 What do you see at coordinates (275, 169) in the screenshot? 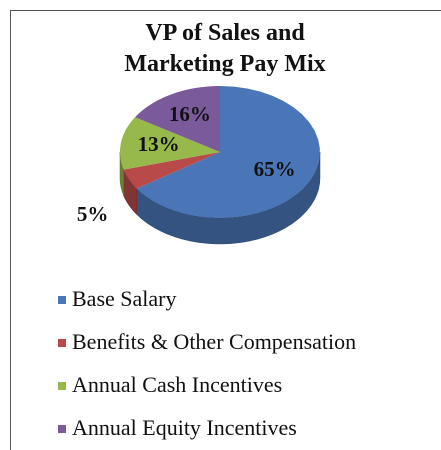
I see `data-label: 65%` at bounding box center [275, 169].